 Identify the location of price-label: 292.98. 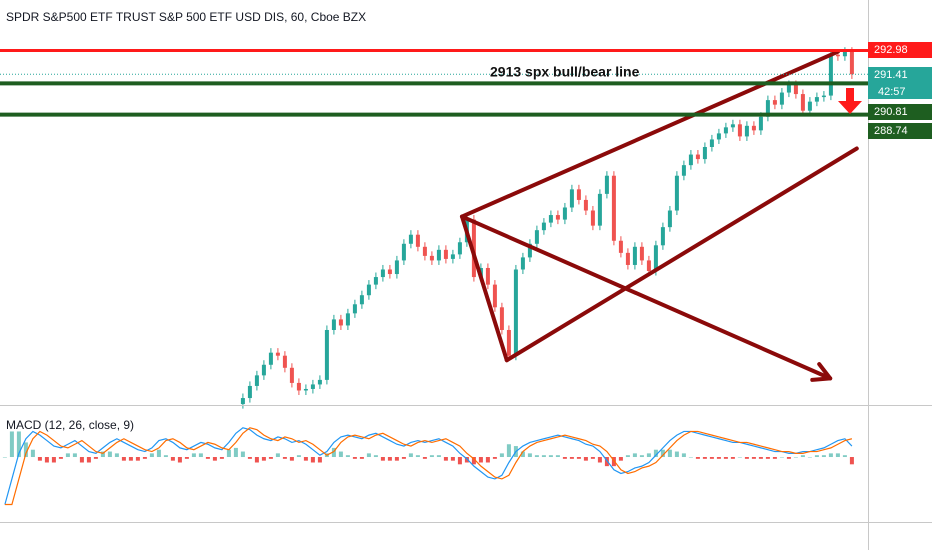
(891, 50).